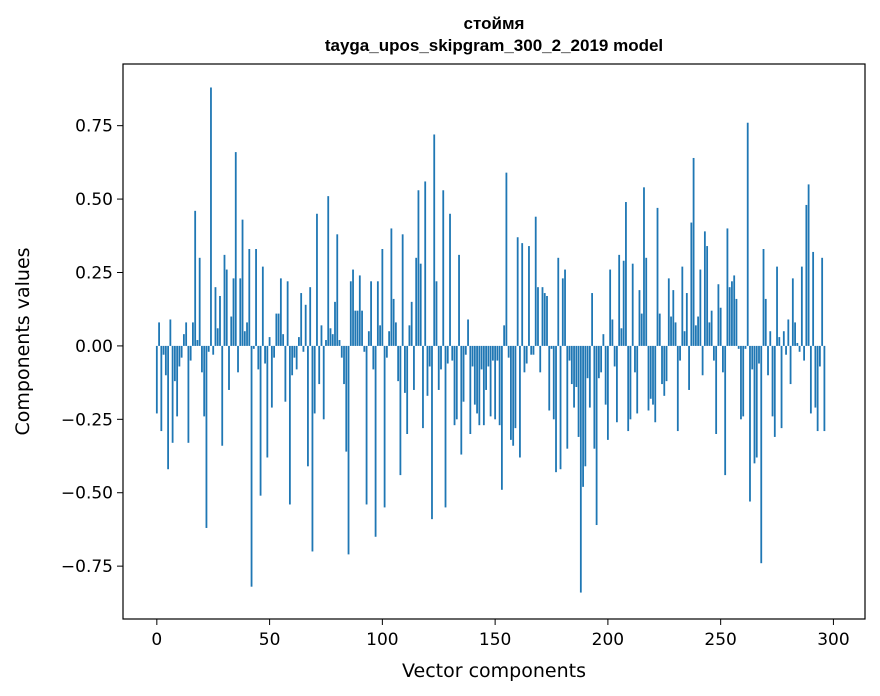  Describe the element at coordinates (494, 45) in the screenshot. I see `chart-subtitle: tayga_upos_skipgram_300_2_2019 model` at that location.